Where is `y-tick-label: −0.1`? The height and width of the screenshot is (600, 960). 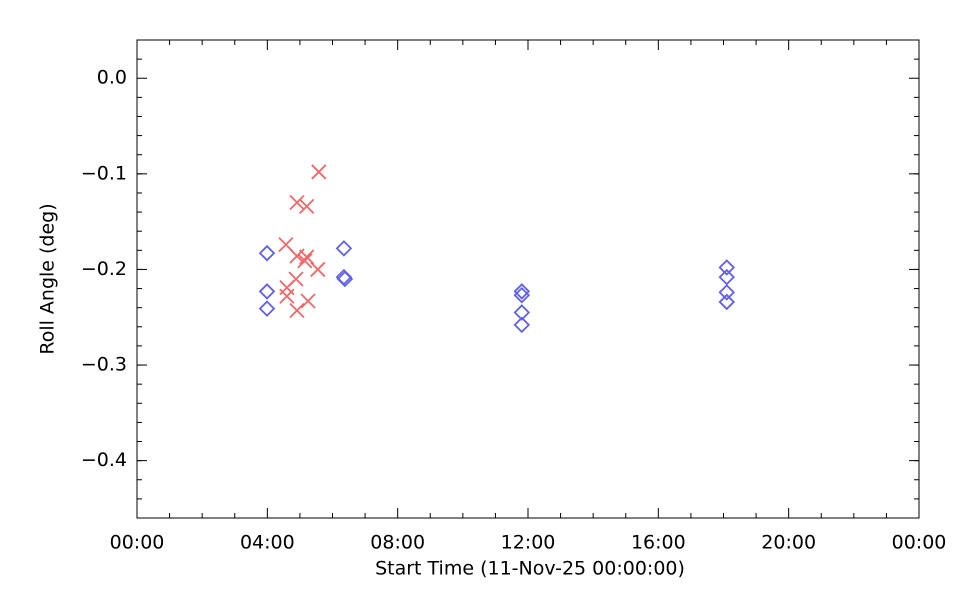 y-tick-label: −0.1 is located at coordinates (104, 173).